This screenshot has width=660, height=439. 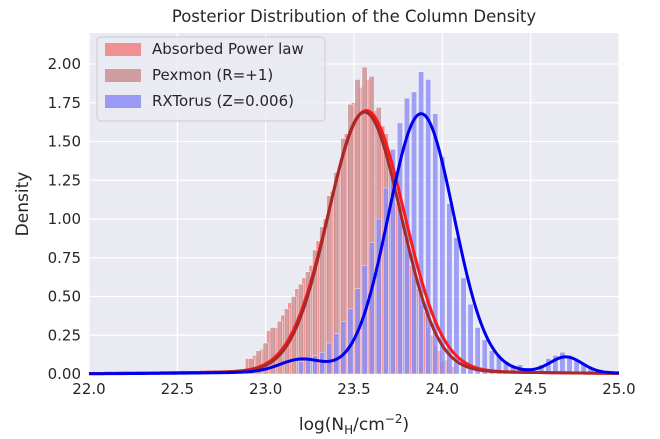 What do you see at coordinates (64, 258) in the screenshot?
I see `y-tick-label: 0.75` at bounding box center [64, 258].